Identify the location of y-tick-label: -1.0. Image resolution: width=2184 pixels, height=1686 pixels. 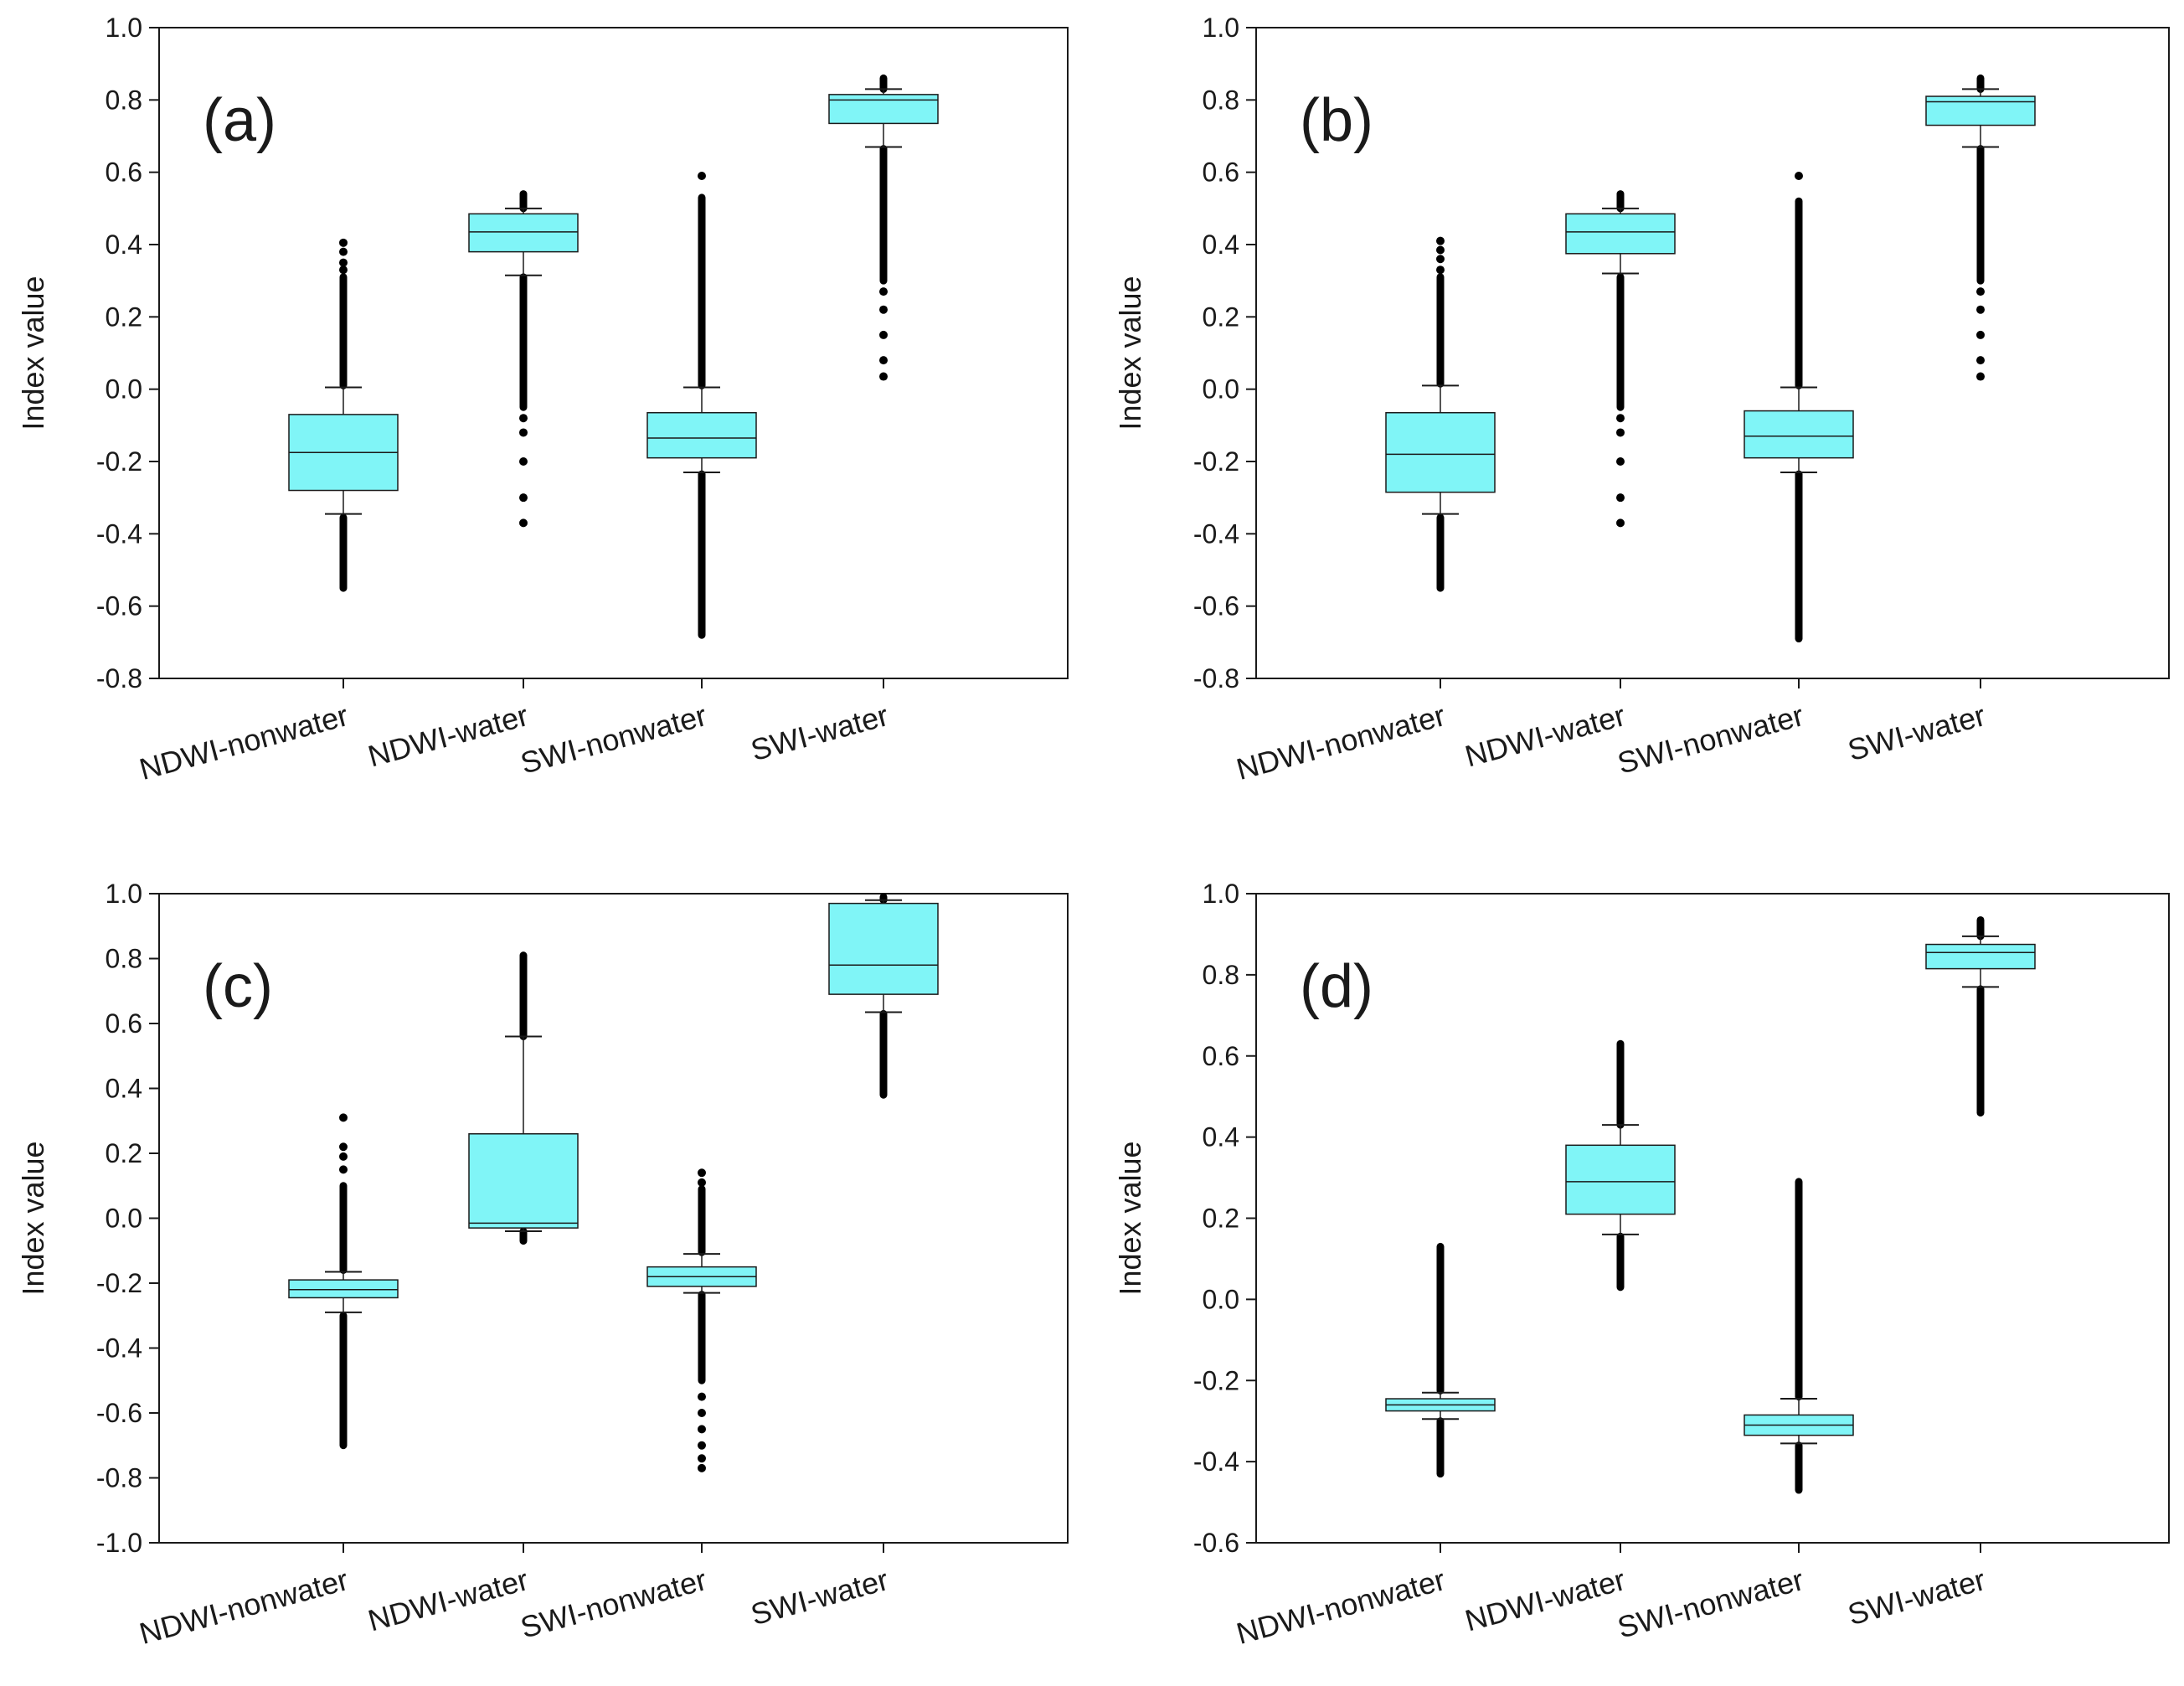
(119, 1543).